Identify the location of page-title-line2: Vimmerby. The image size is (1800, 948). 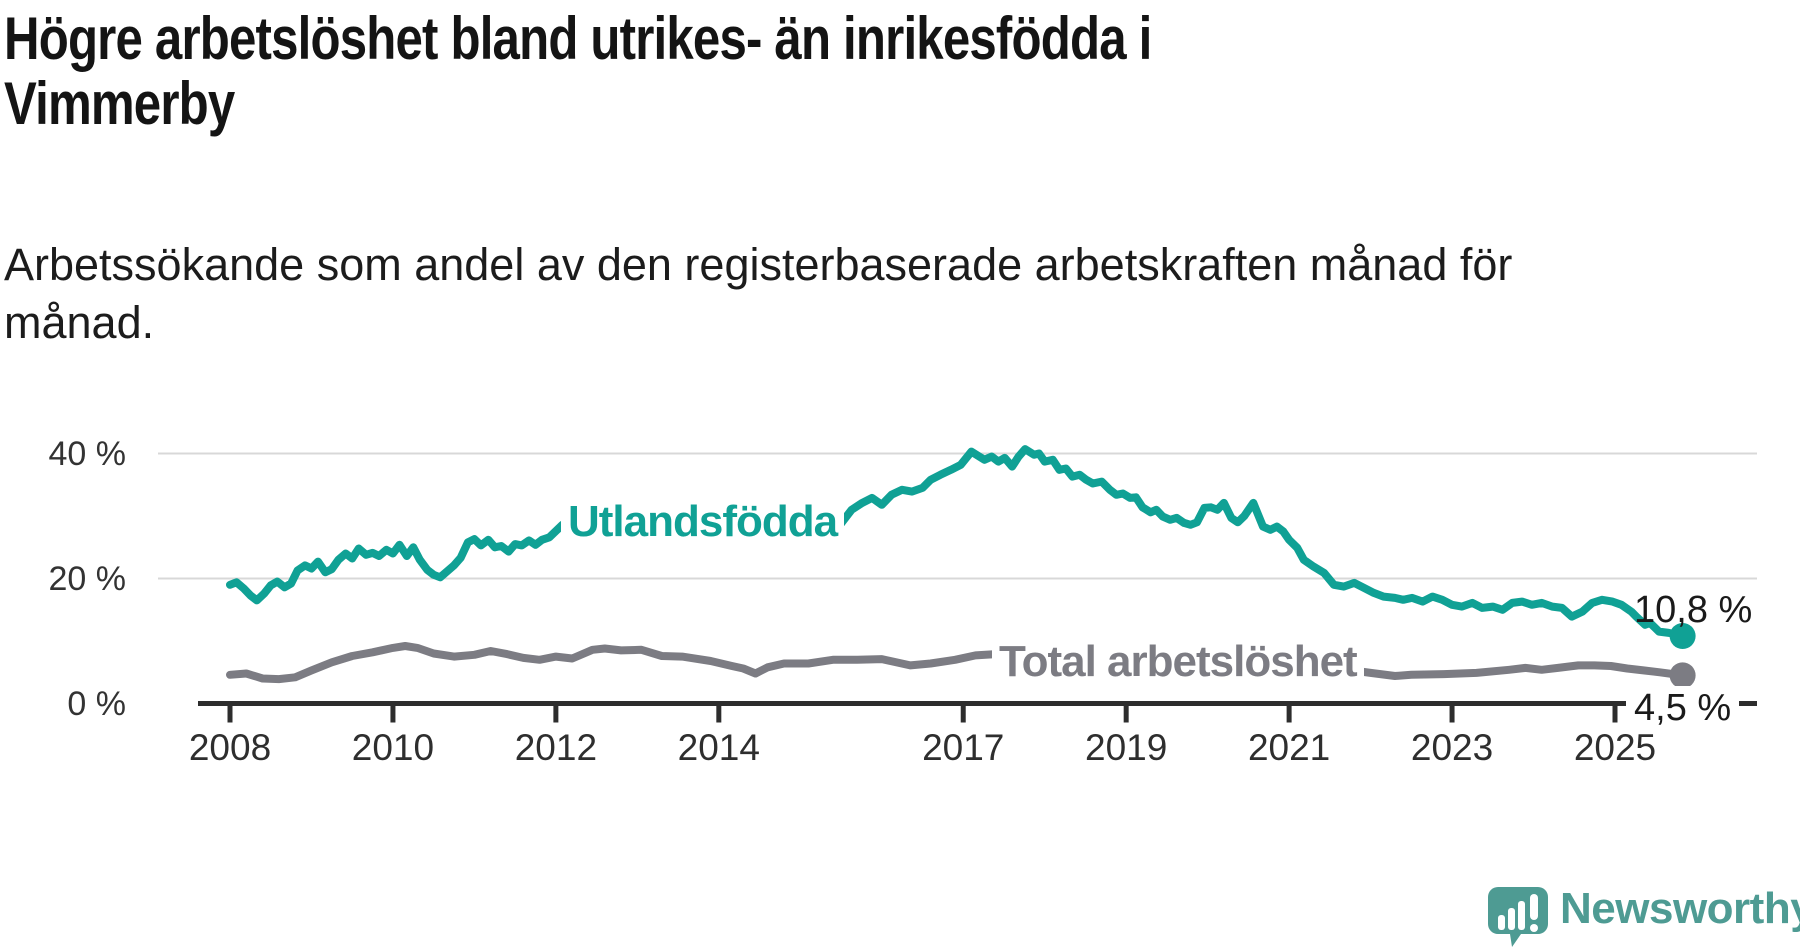
(119, 103).